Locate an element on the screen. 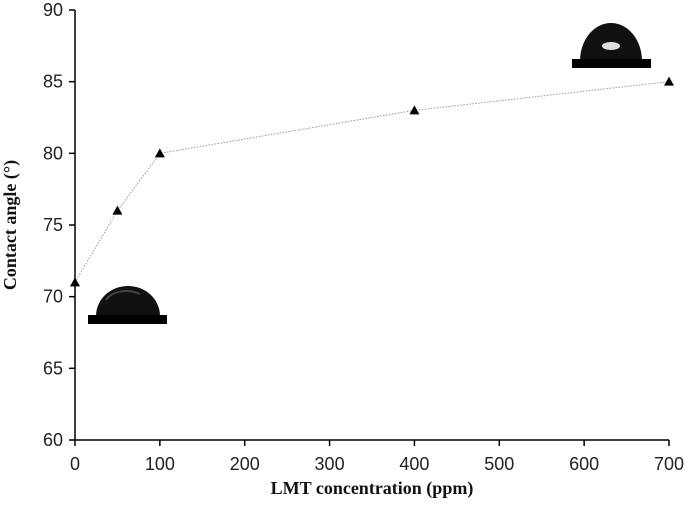 This screenshot has width=685, height=510. x-tick-label: 300 is located at coordinates (330, 464).